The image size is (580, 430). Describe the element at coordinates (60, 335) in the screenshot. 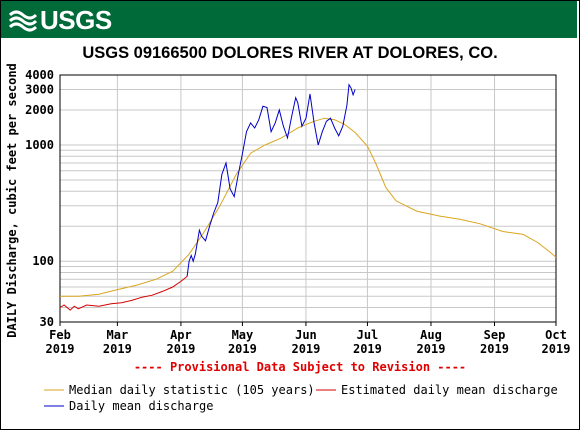

I see `x-tick-label-month: Feb` at that location.